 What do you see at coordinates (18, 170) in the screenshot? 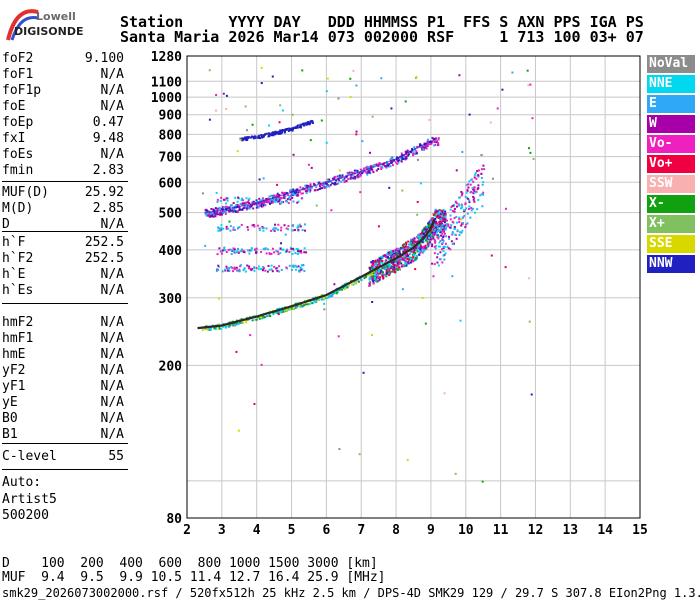
I see `param-label: fmin` at bounding box center [18, 170].